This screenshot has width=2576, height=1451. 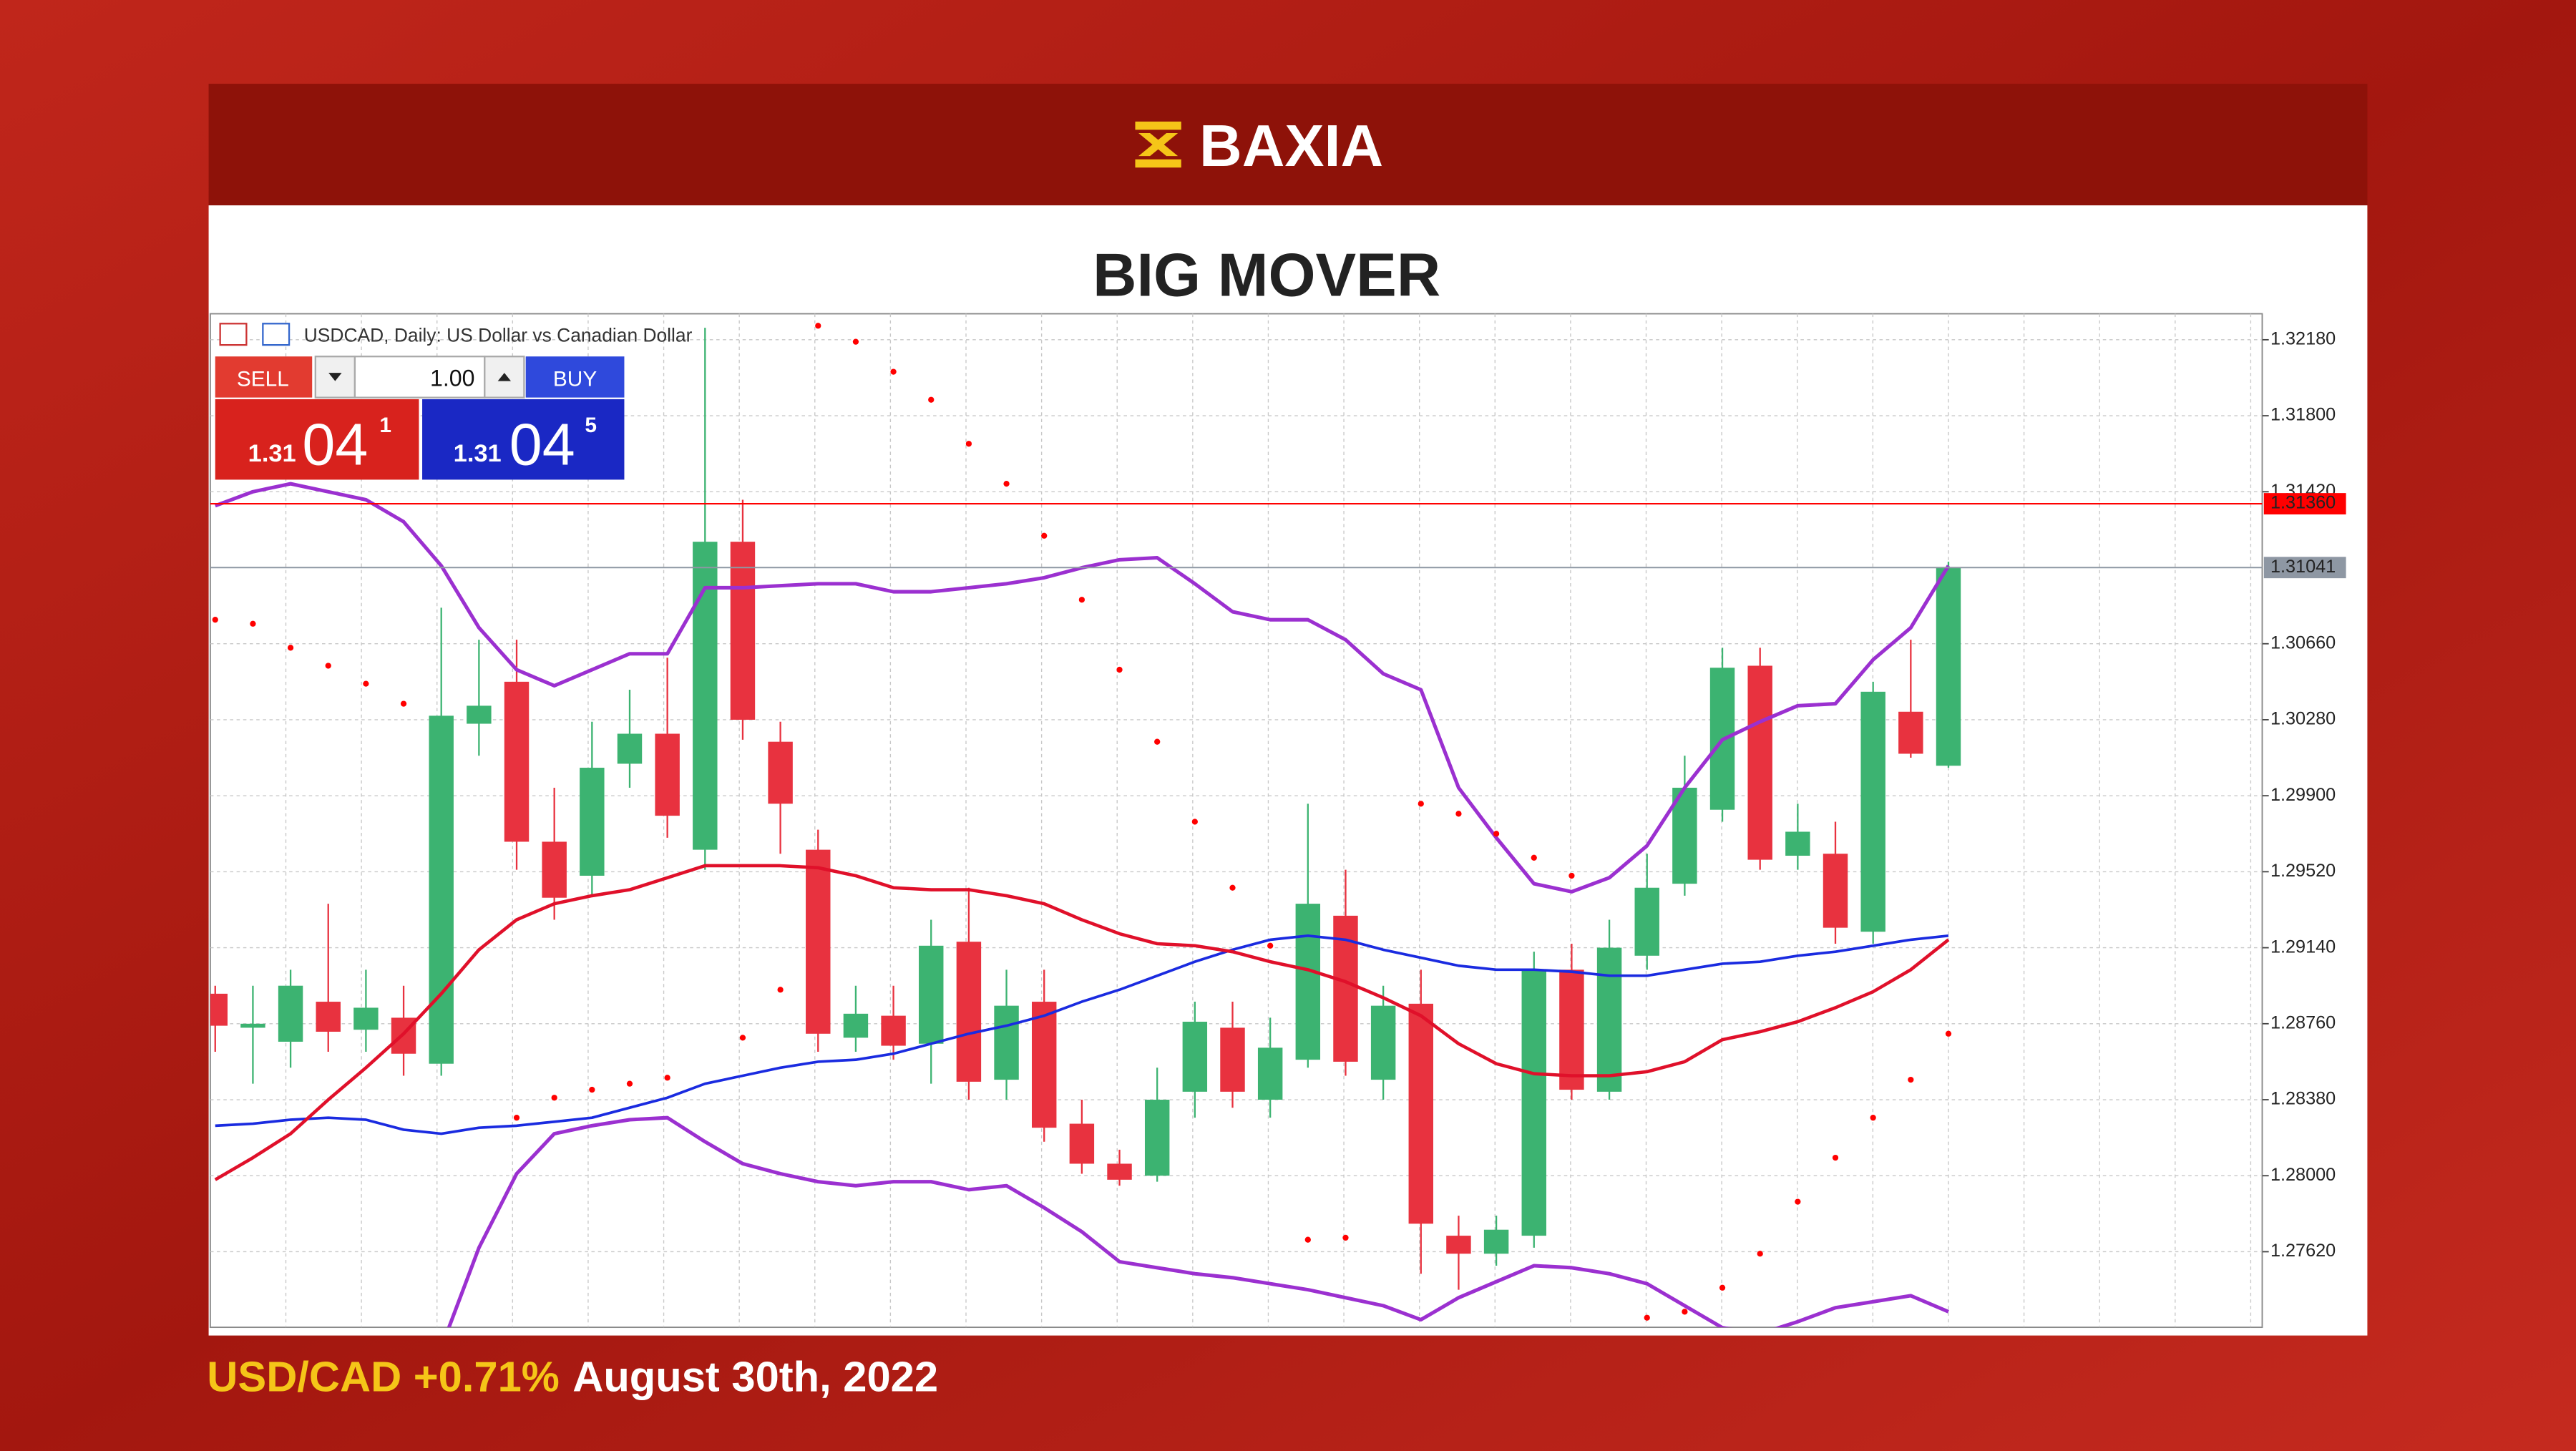 What do you see at coordinates (452, 379) in the screenshot?
I see `volume: 1.00` at bounding box center [452, 379].